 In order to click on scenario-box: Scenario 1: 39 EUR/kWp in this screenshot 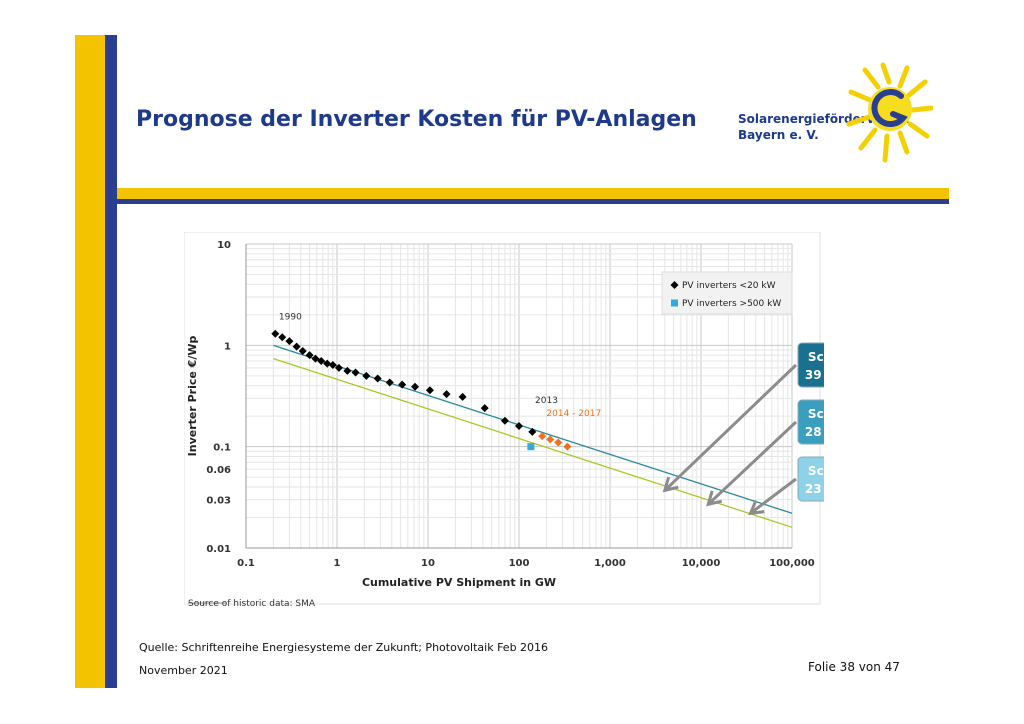, I will do `click(846, 365)`.